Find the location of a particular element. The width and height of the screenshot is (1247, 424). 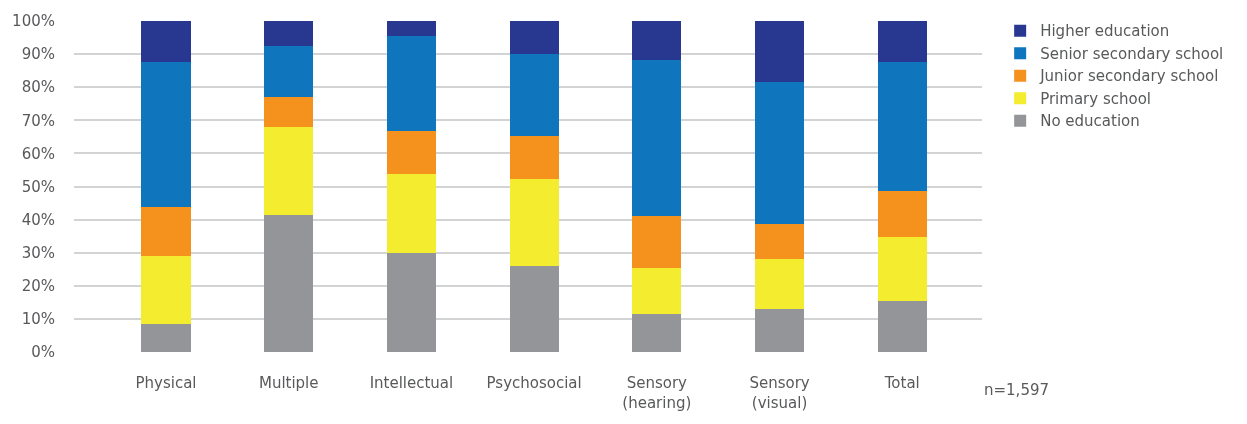

y-tick-label: 40% is located at coordinates (38, 219).